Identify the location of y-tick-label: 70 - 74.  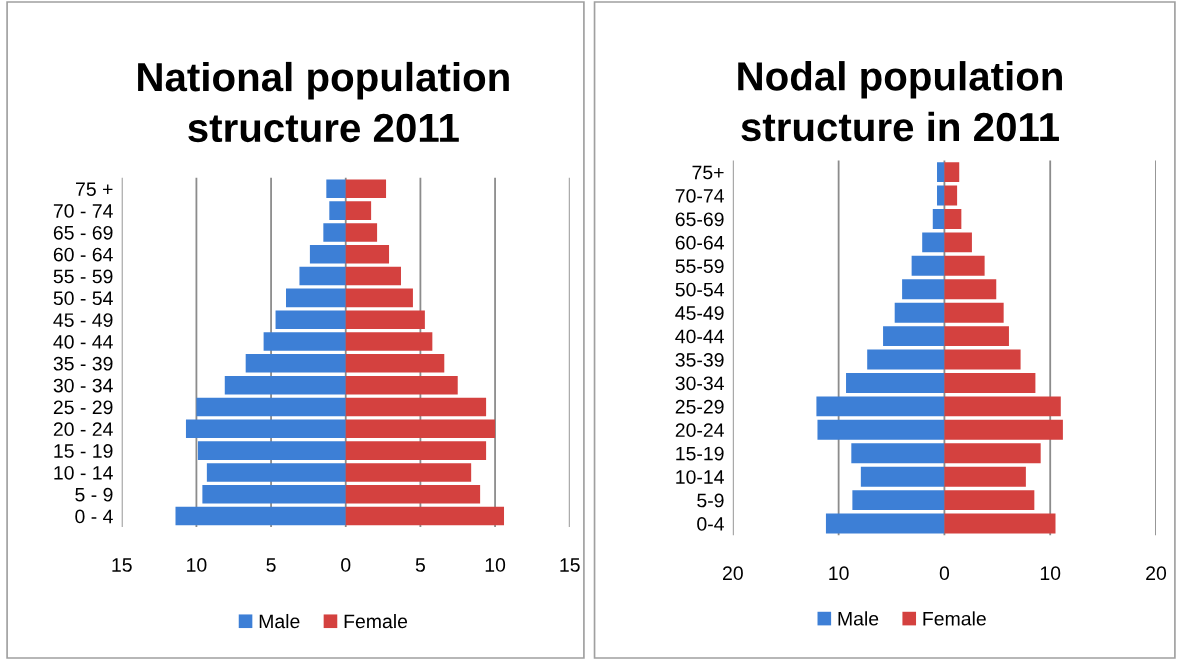
(83, 211).